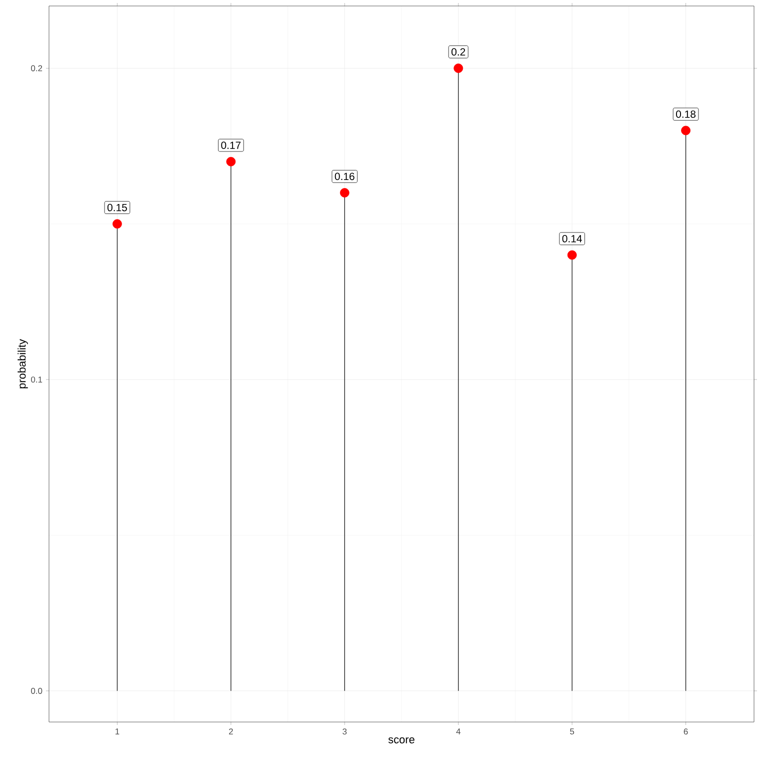 The image size is (768, 768). I want to click on y-tick-label: 0.1, so click(36, 379).